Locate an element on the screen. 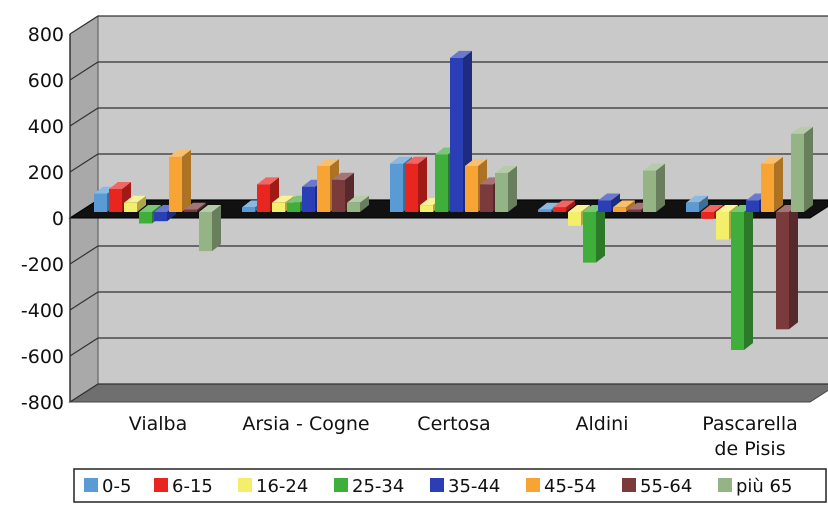 The width and height of the screenshot is (828, 506). y-tick-label: -600 is located at coordinates (42, 357).